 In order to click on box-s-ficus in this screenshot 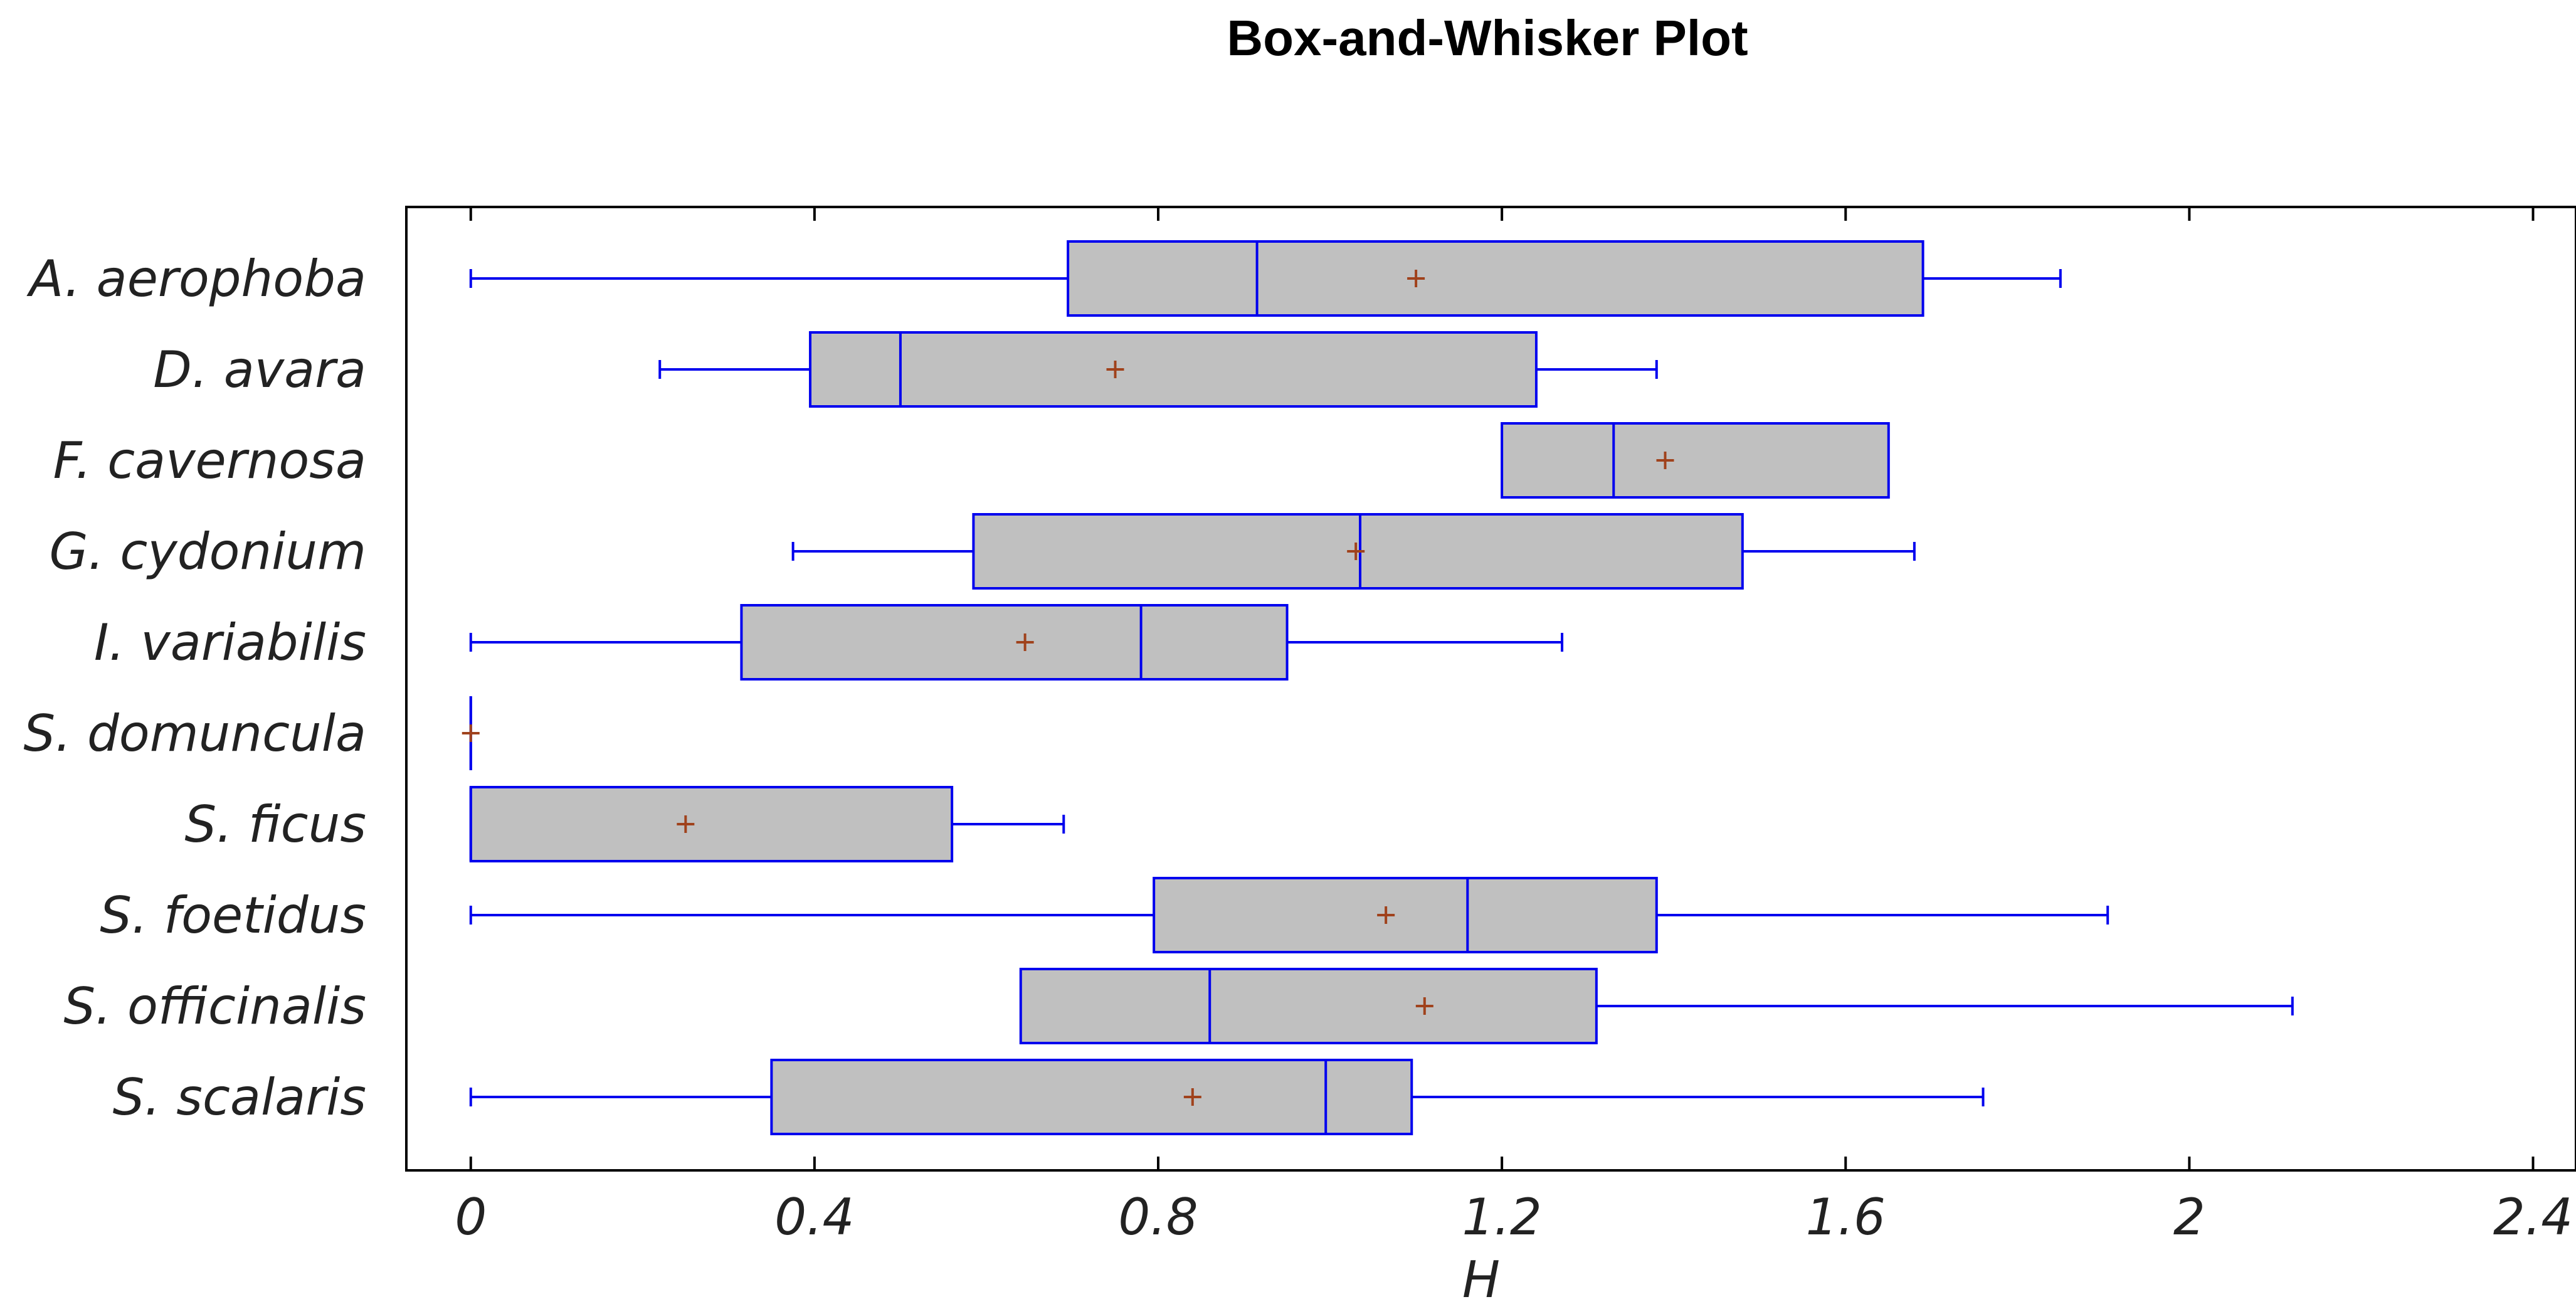, I will do `click(712, 824)`.